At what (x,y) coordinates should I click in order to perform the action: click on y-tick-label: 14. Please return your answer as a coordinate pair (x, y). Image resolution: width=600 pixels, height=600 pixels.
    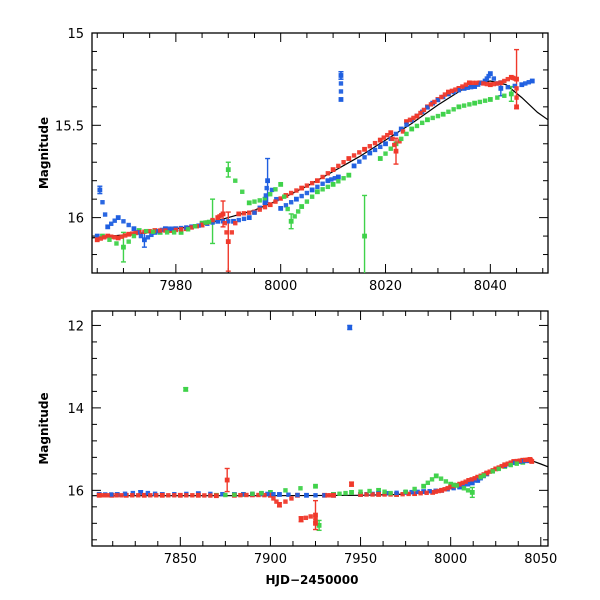
    Looking at the image, I should click on (75, 409).